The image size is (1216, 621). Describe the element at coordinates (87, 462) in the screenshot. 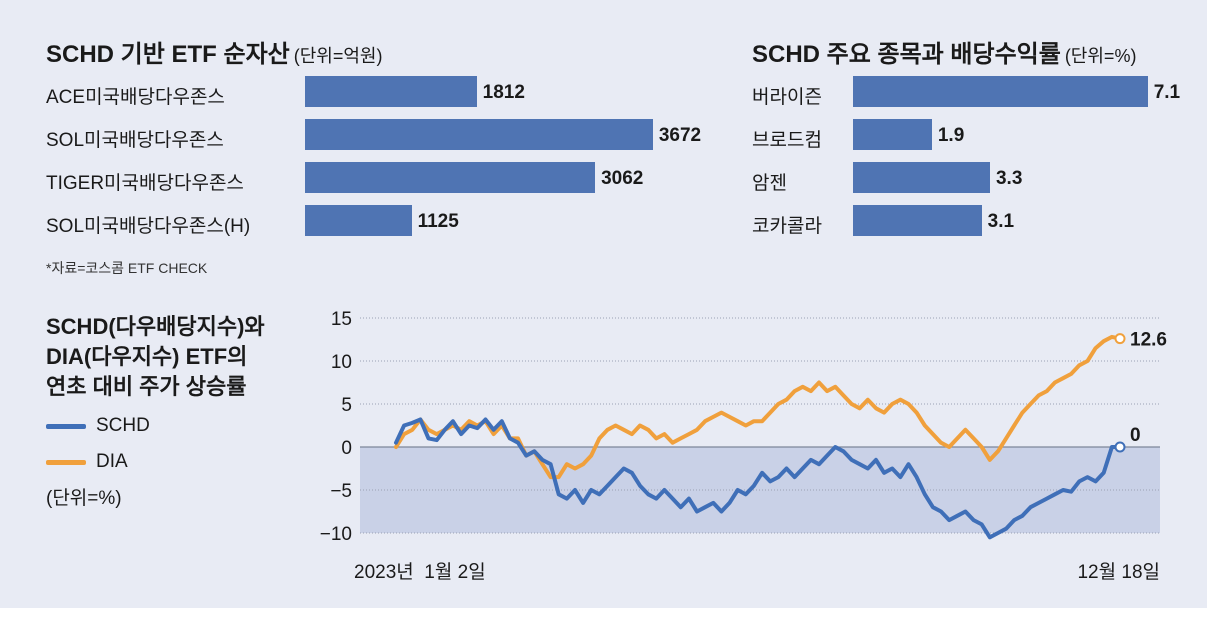

I see `legend-item-dia: DIA` at that location.